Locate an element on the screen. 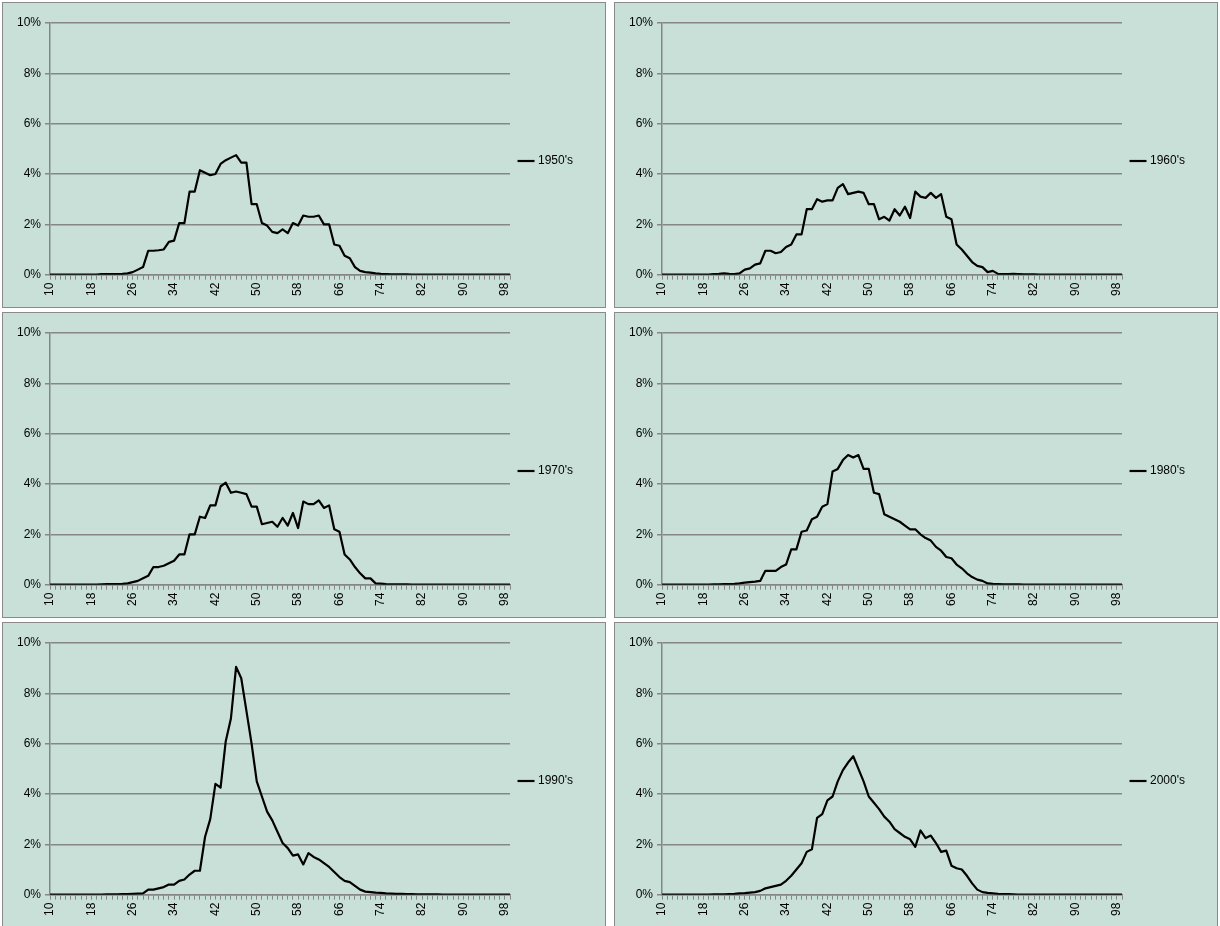  legend-label: 1960's is located at coordinates (1168, 160).